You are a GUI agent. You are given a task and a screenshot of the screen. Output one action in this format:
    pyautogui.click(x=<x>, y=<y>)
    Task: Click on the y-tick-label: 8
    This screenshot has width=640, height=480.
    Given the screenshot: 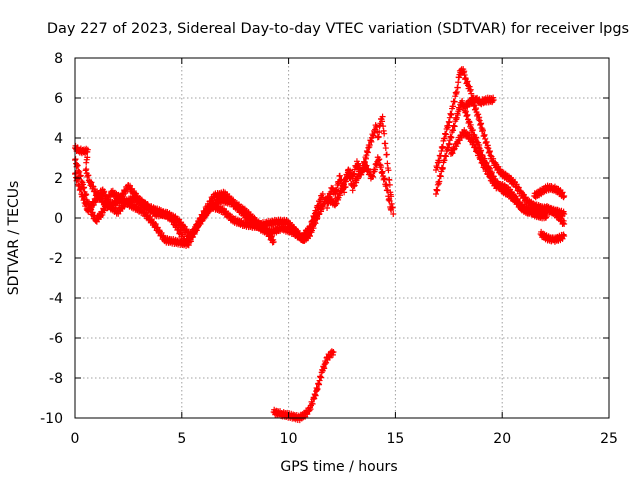 What is the action you would take?
    pyautogui.click(x=58, y=59)
    